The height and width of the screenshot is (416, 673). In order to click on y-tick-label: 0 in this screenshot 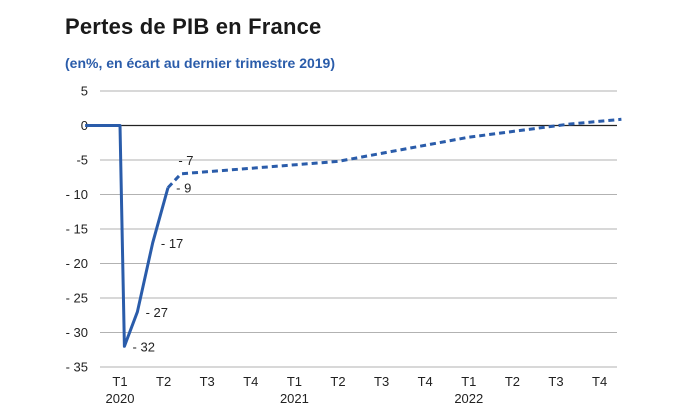, I will do `click(84, 125)`.